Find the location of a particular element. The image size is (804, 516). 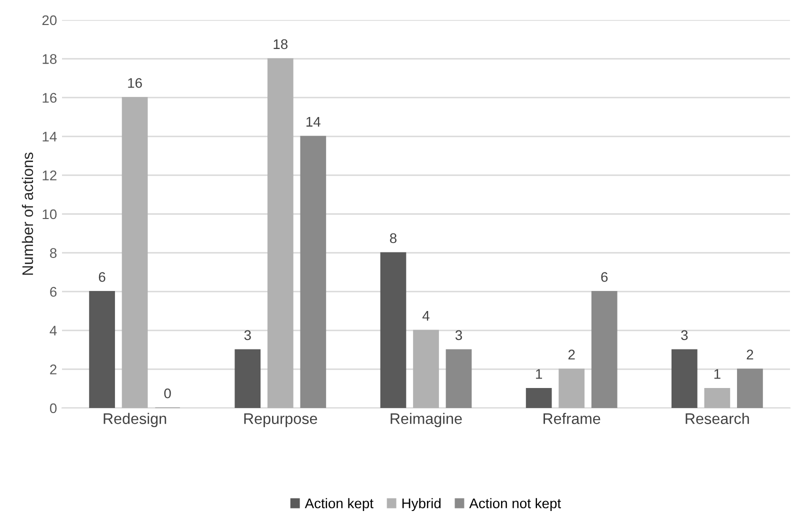

x-tick-label: Reimagine is located at coordinates (426, 420).